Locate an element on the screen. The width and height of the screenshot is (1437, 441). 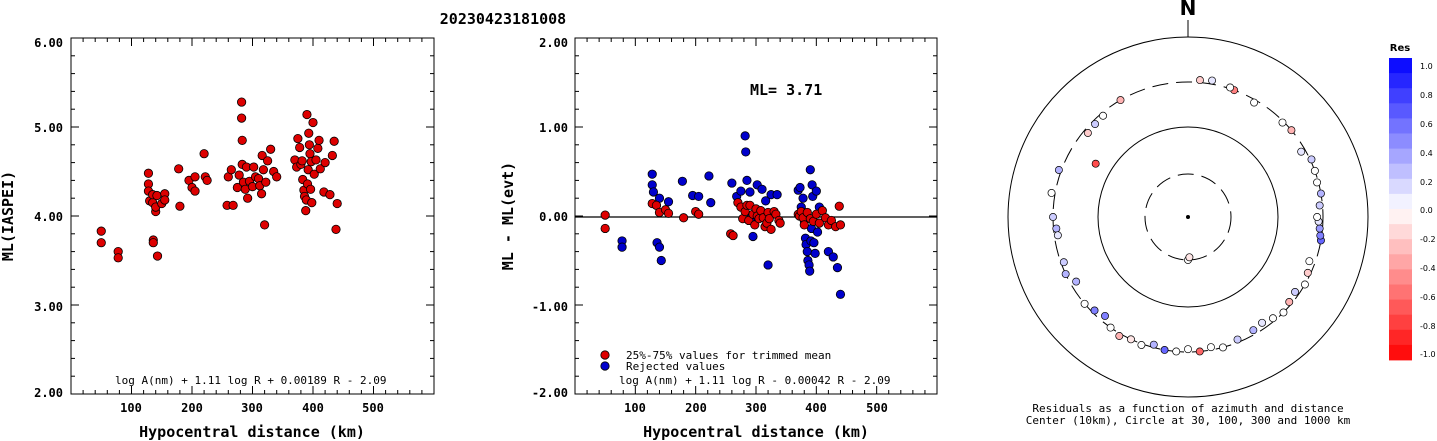
panel2-xtick-label: 100 is located at coordinates (635, 408).